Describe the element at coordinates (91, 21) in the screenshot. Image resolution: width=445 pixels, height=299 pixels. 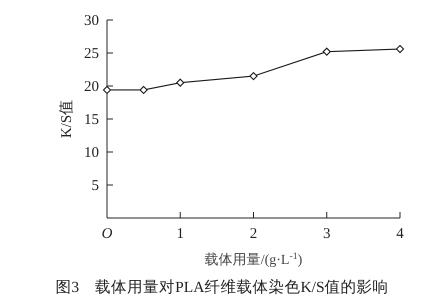
I see `y-tick-label: 30` at that location.